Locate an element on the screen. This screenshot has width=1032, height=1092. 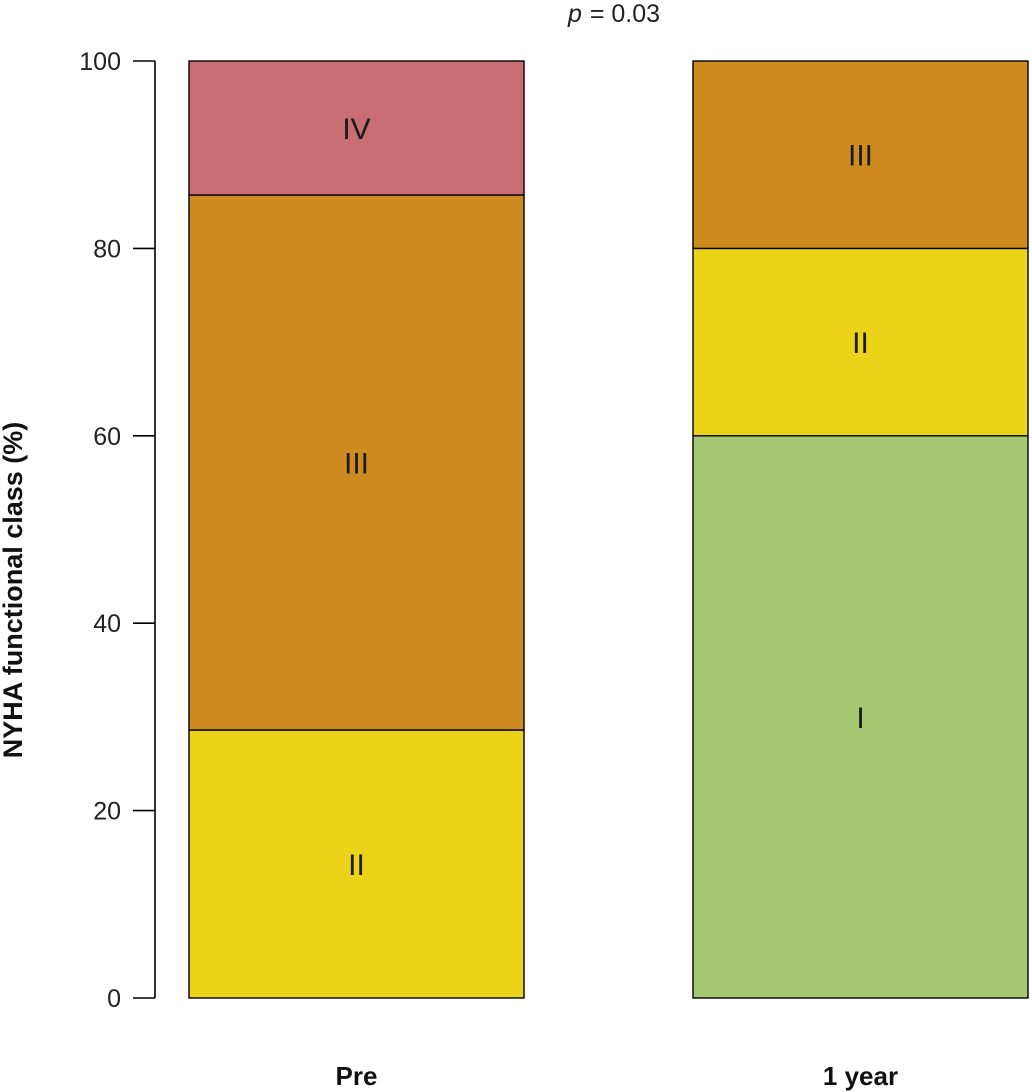
segment-label-pre-class-iv: IV is located at coordinates (356, 129).